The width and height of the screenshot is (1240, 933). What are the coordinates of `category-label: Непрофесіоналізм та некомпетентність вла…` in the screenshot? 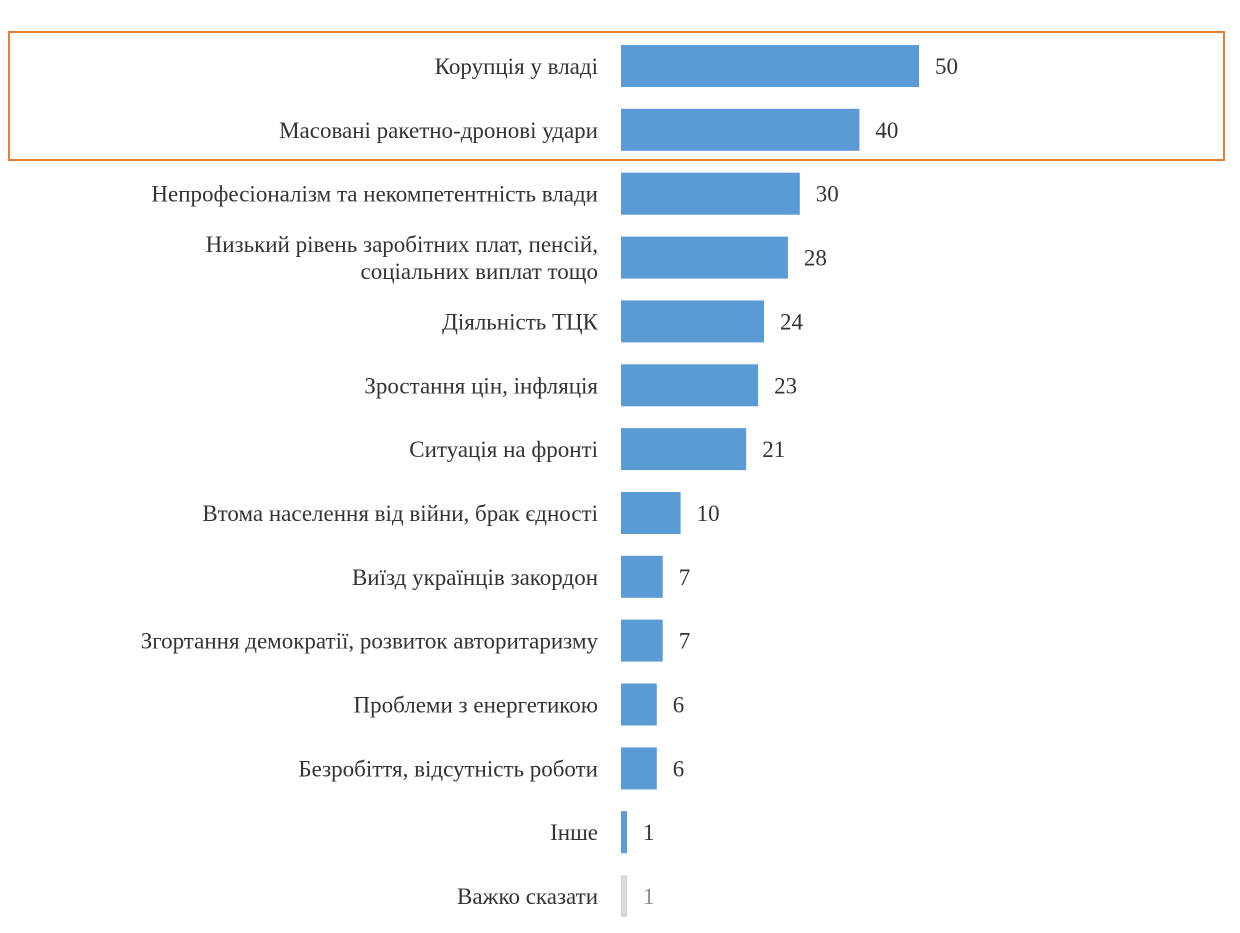 It's located at (374, 194).